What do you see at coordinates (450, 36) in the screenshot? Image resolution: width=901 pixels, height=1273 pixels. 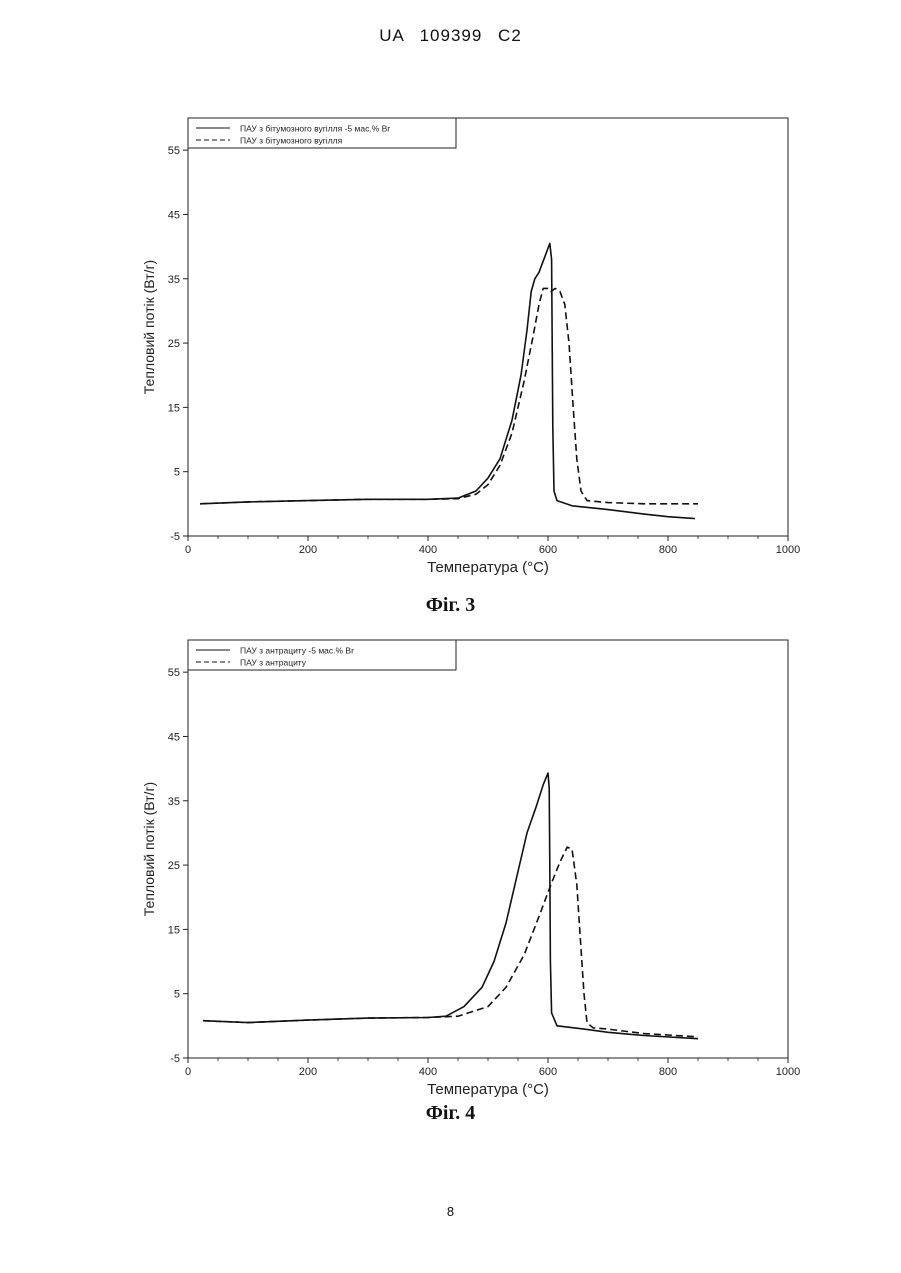 I see `patent-header: UA 109399 C2` at bounding box center [450, 36].